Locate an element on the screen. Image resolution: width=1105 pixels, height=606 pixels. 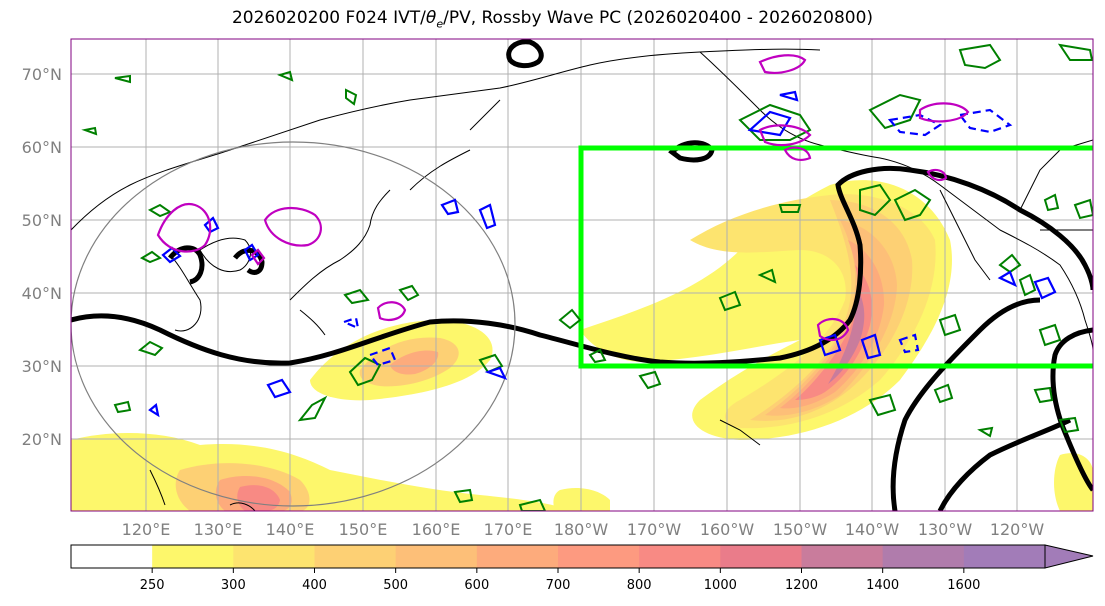
lat-label-40: 40°N is located at coordinates (42, 293).